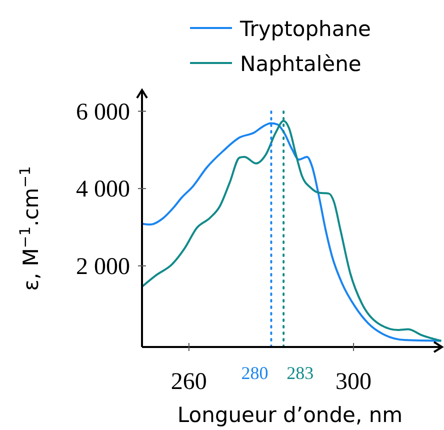  What do you see at coordinates (301, 64) in the screenshot?
I see `legend-label: Naphtalène` at bounding box center [301, 64].